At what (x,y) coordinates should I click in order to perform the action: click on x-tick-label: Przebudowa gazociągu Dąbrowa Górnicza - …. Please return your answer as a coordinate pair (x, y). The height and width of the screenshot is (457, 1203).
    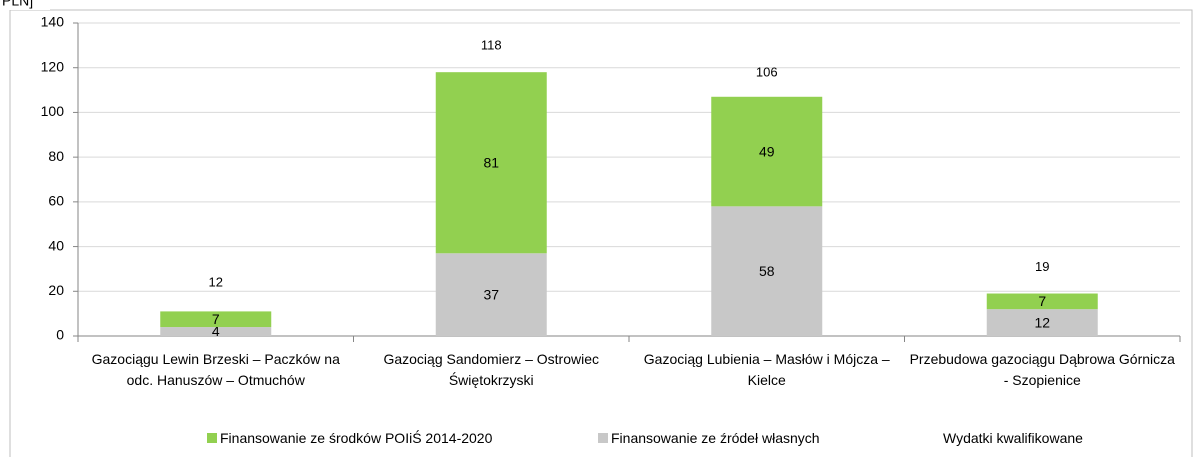
    Looking at the image, I should click on (1042, 369).